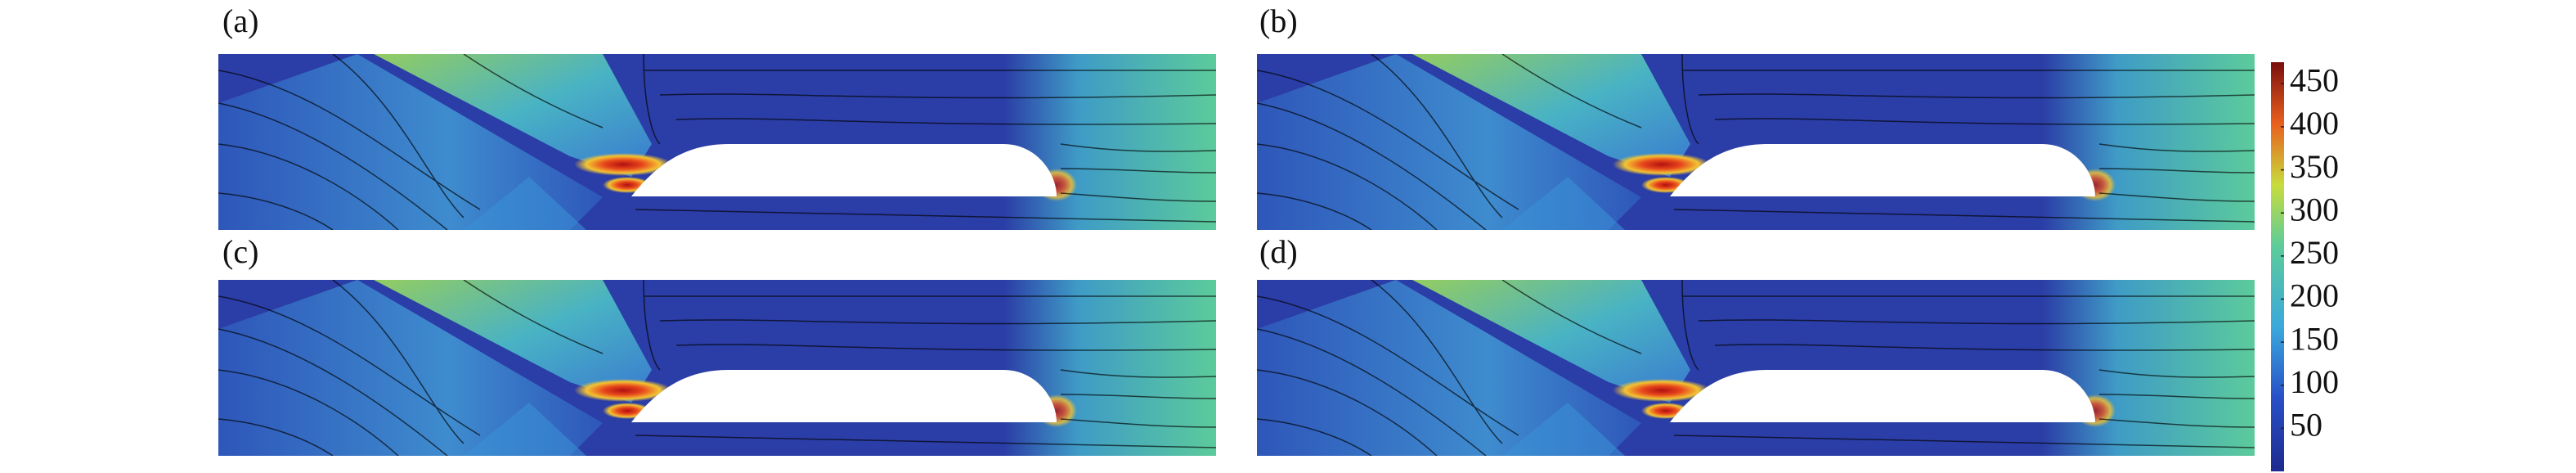 Image resolution: width=2576 pixels, height=473 pixels. I want to click on colorbar-tick-label: 150, so click(2314, 338).